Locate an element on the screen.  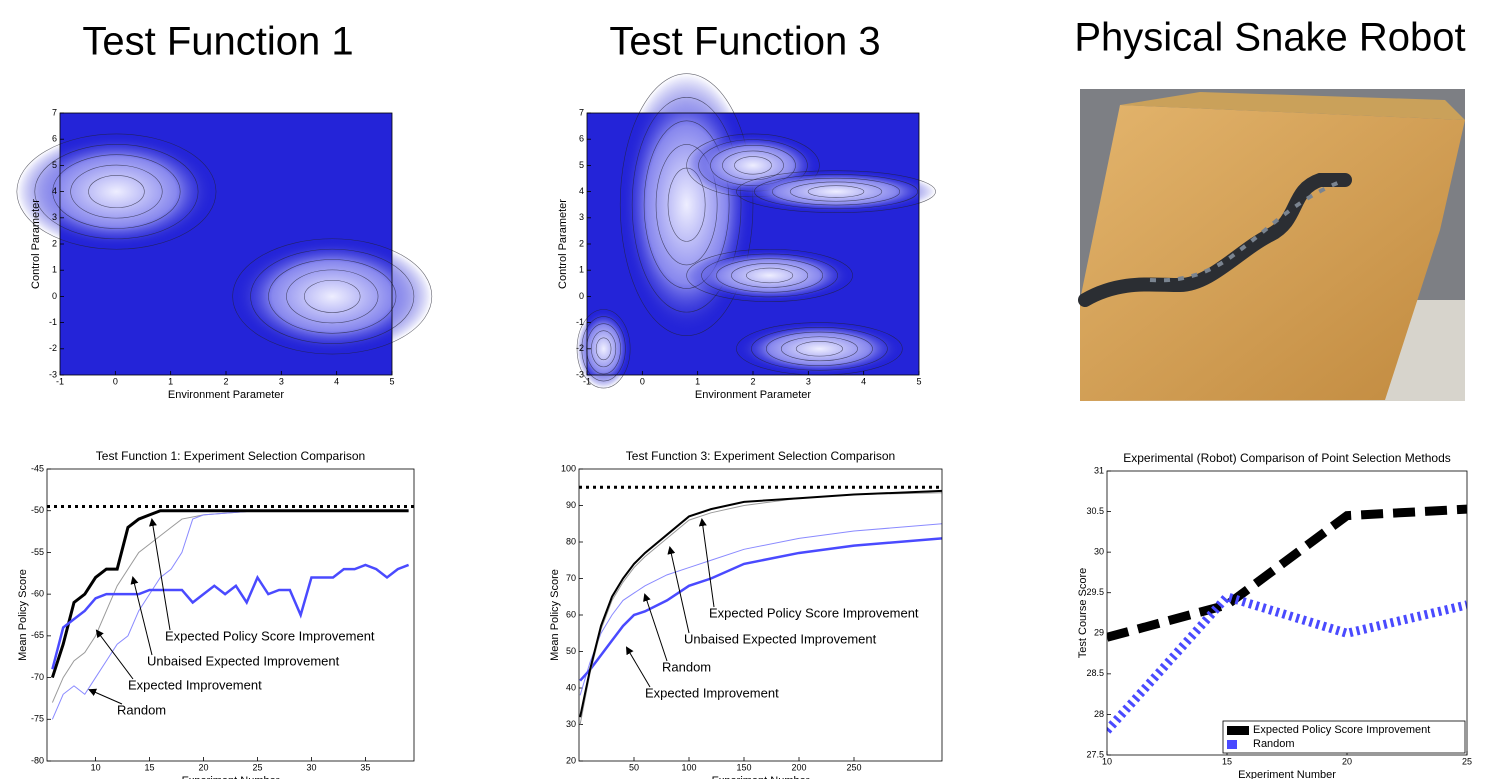
y-tick-label: 30.5 is located at coordinates (1095, 511).